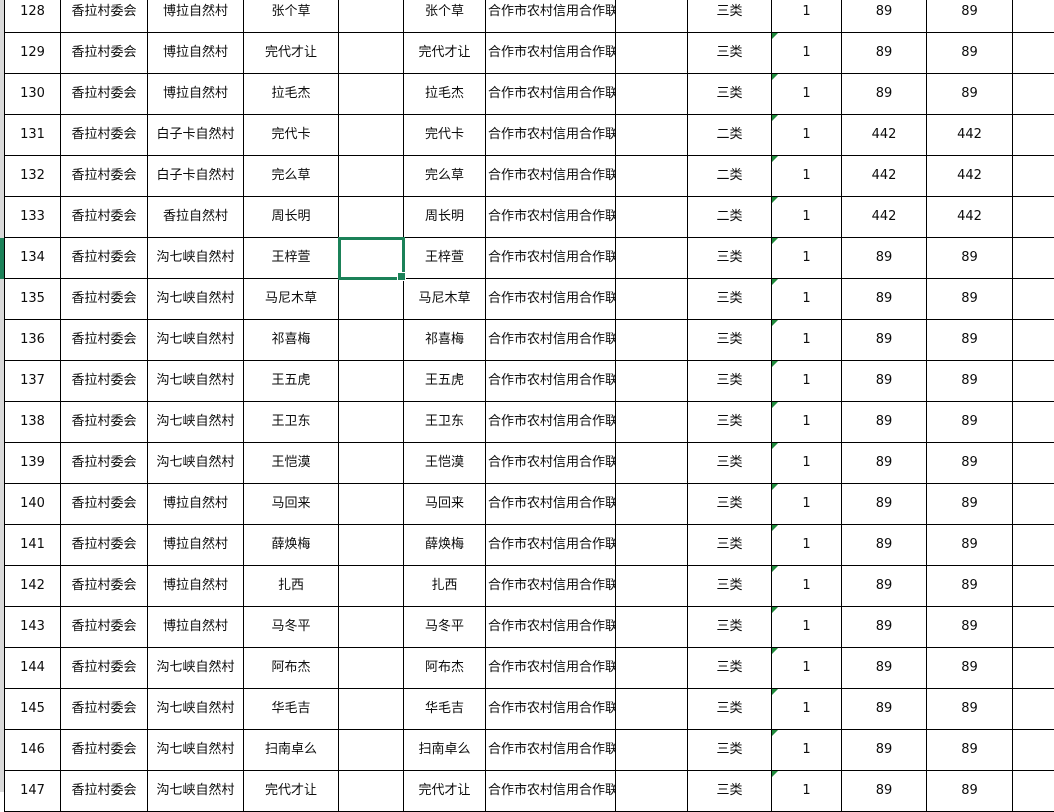 The image size is (1054, 812). What do you see at coordinates (33, 299) in the screenshot?
I see `cell-row-number: 135` at bounding box center [33, 299].